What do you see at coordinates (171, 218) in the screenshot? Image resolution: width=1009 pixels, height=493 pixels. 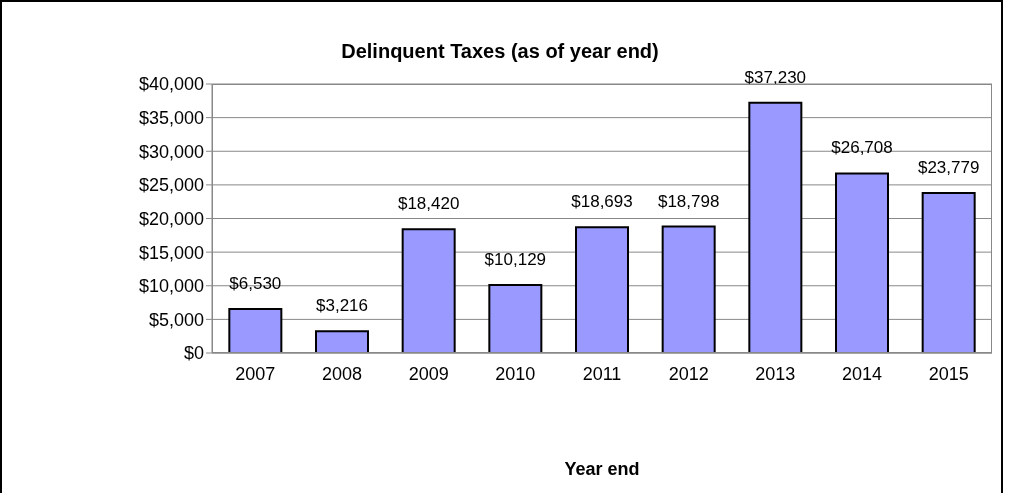 I see `y-tick-label: $20,000` at bounding box center [171, 218].